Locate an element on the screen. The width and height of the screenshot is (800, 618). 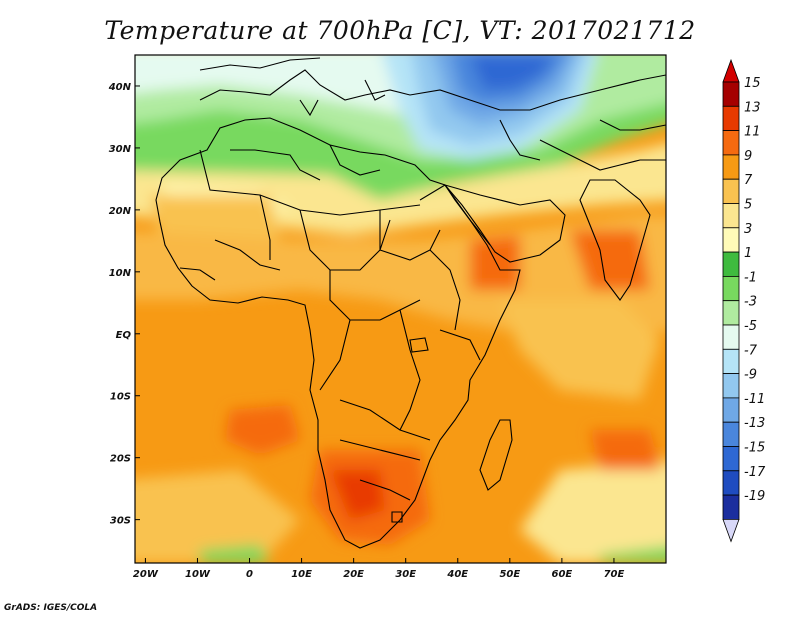
colorbar-label: 5 is located at coordinates (748, 205).